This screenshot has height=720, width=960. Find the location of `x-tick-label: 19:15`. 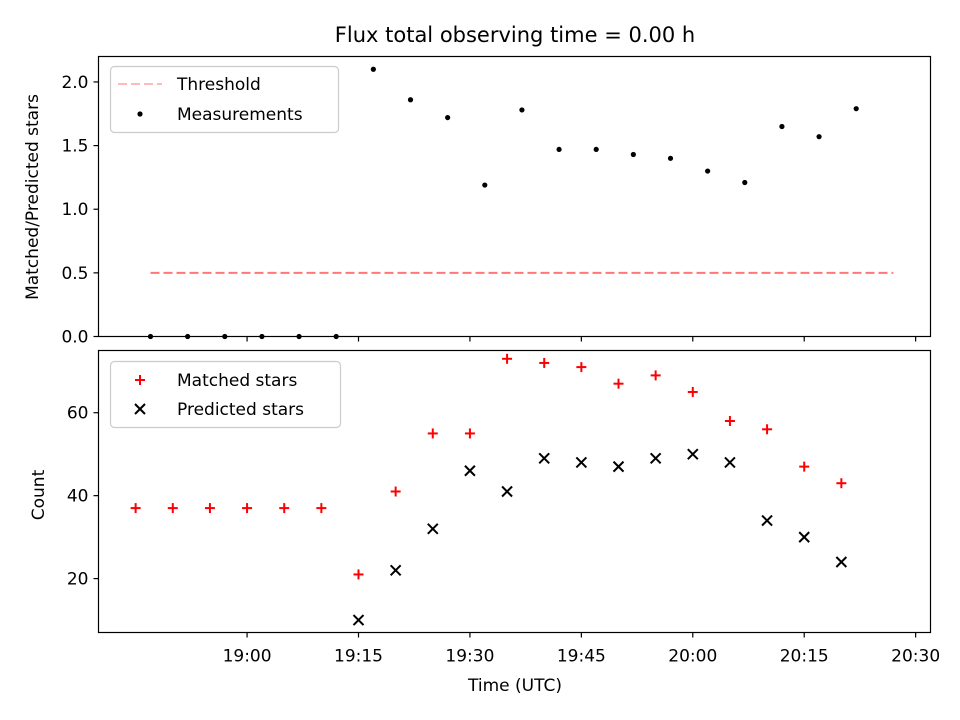

x-tick-label: 19:15 is located at coordinates (358, 657).